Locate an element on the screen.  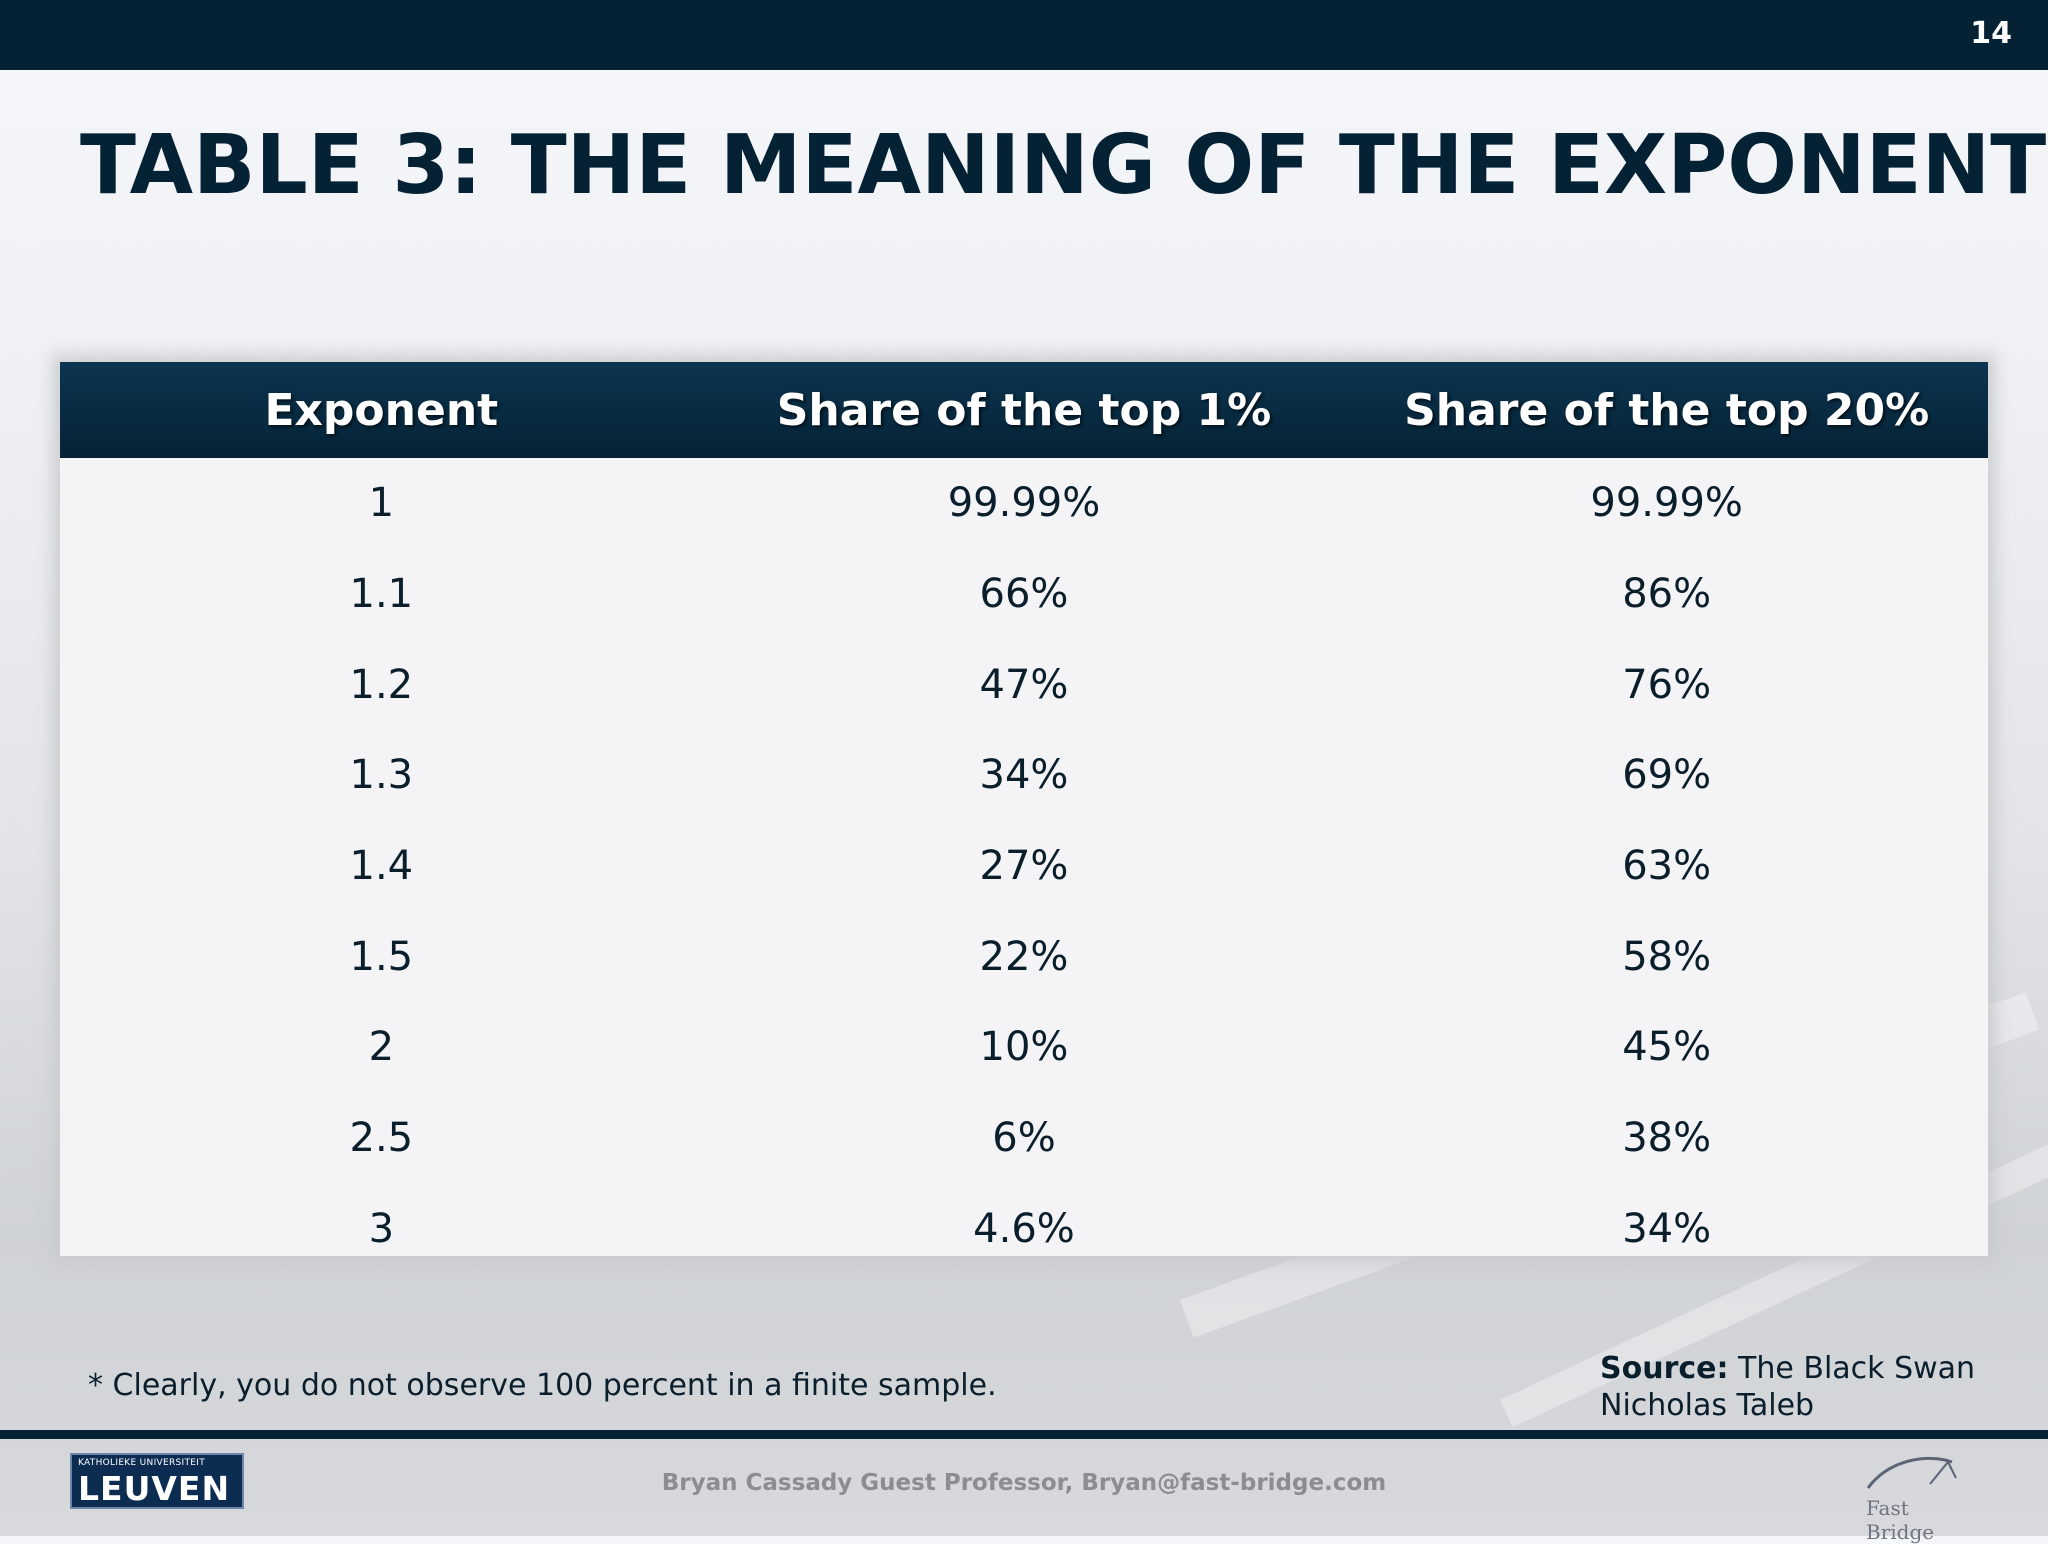
fast-bridge-logo-text: Fast Bridge is located at coordinates (1900, 1520).